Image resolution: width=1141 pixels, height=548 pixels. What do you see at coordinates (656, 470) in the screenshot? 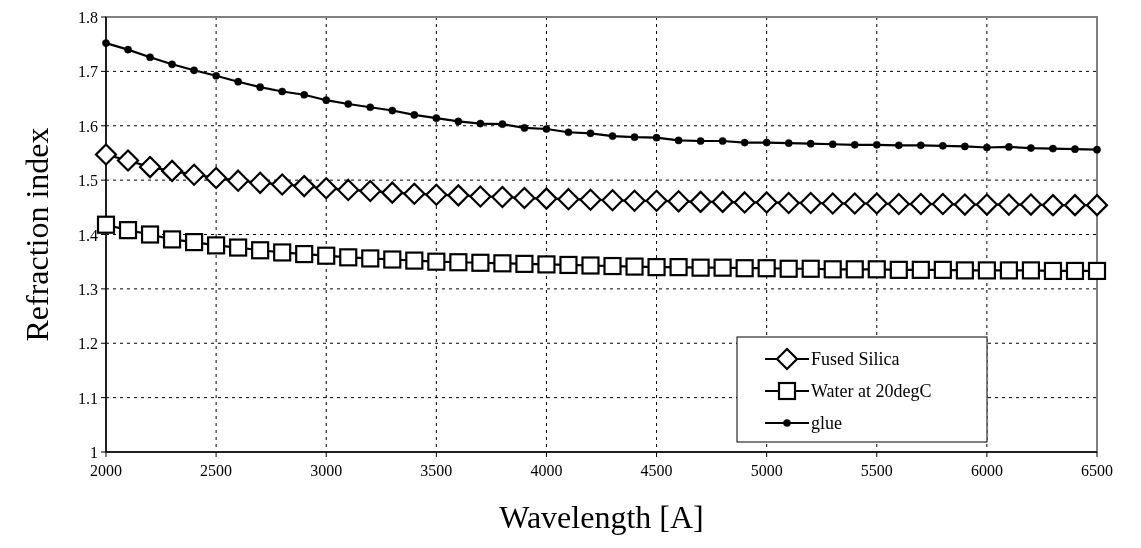
I see `x-tick-label: 4500` at bounding box center [656, 470].